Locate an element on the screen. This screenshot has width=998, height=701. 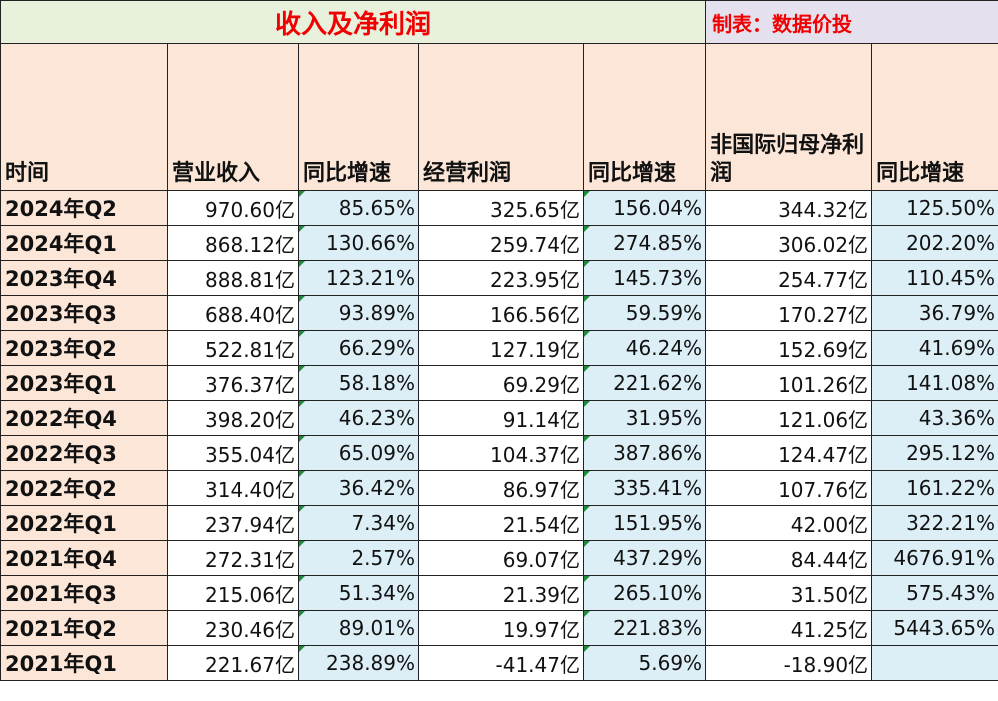
cell-time: 2024年Q1 is located at coordinates (84, 243).